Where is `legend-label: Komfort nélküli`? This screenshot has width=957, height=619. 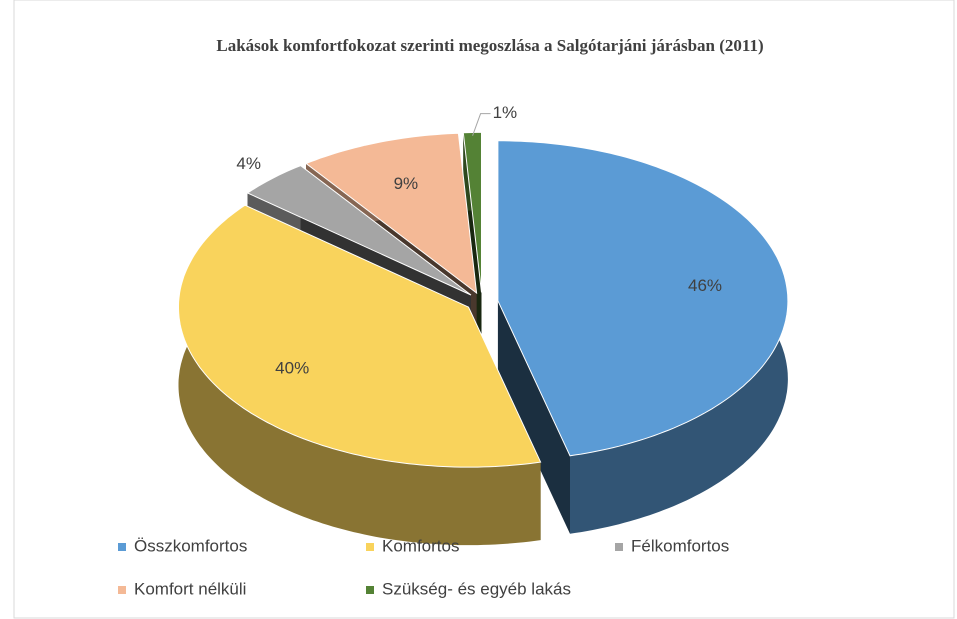
legend-label: Komfort nélküli is located at coordinates (190, 588).